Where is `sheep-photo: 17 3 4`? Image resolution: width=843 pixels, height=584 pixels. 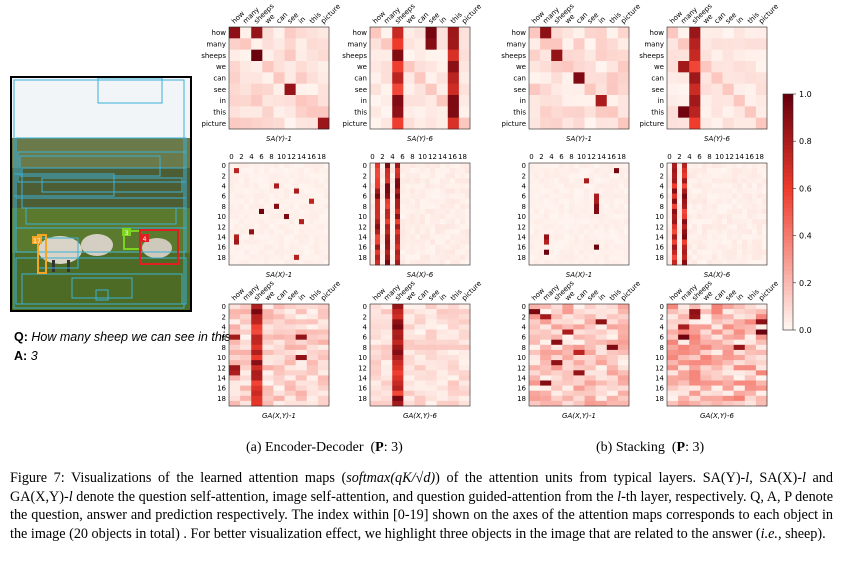
sheep-photo: 17 3 4 is located at coordinates (101, 194).